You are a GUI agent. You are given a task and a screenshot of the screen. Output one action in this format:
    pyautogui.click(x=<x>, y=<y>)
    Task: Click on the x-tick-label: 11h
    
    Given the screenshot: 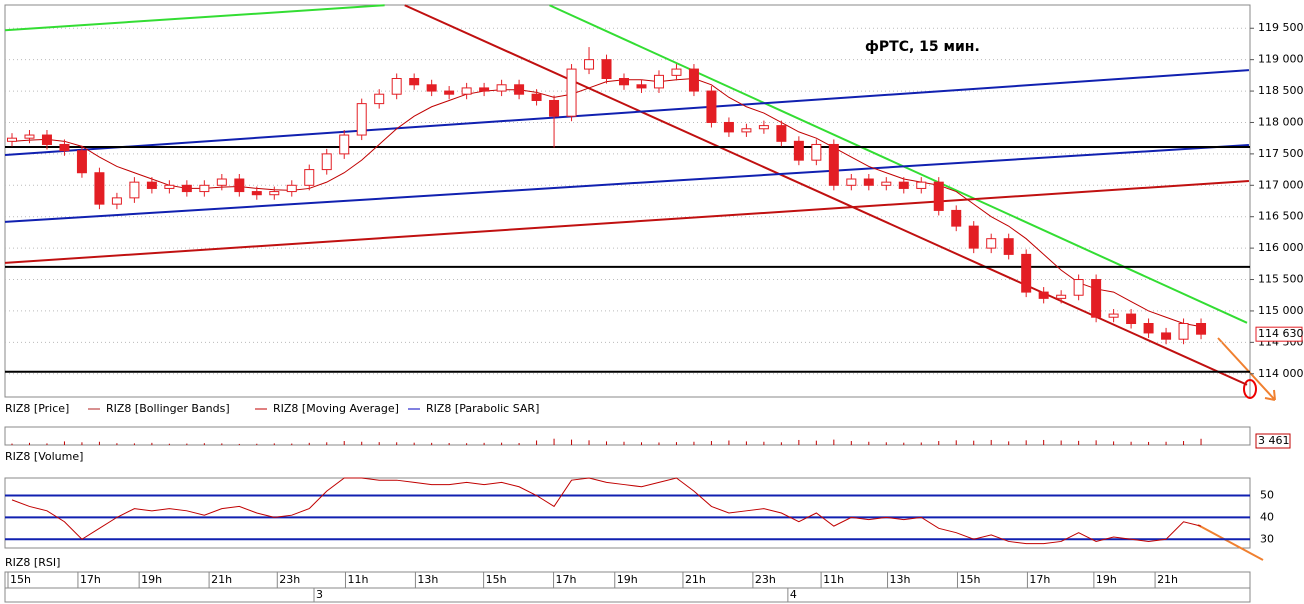 What is the action you would take?
    pyautogui.click(x=833, y=579)
    